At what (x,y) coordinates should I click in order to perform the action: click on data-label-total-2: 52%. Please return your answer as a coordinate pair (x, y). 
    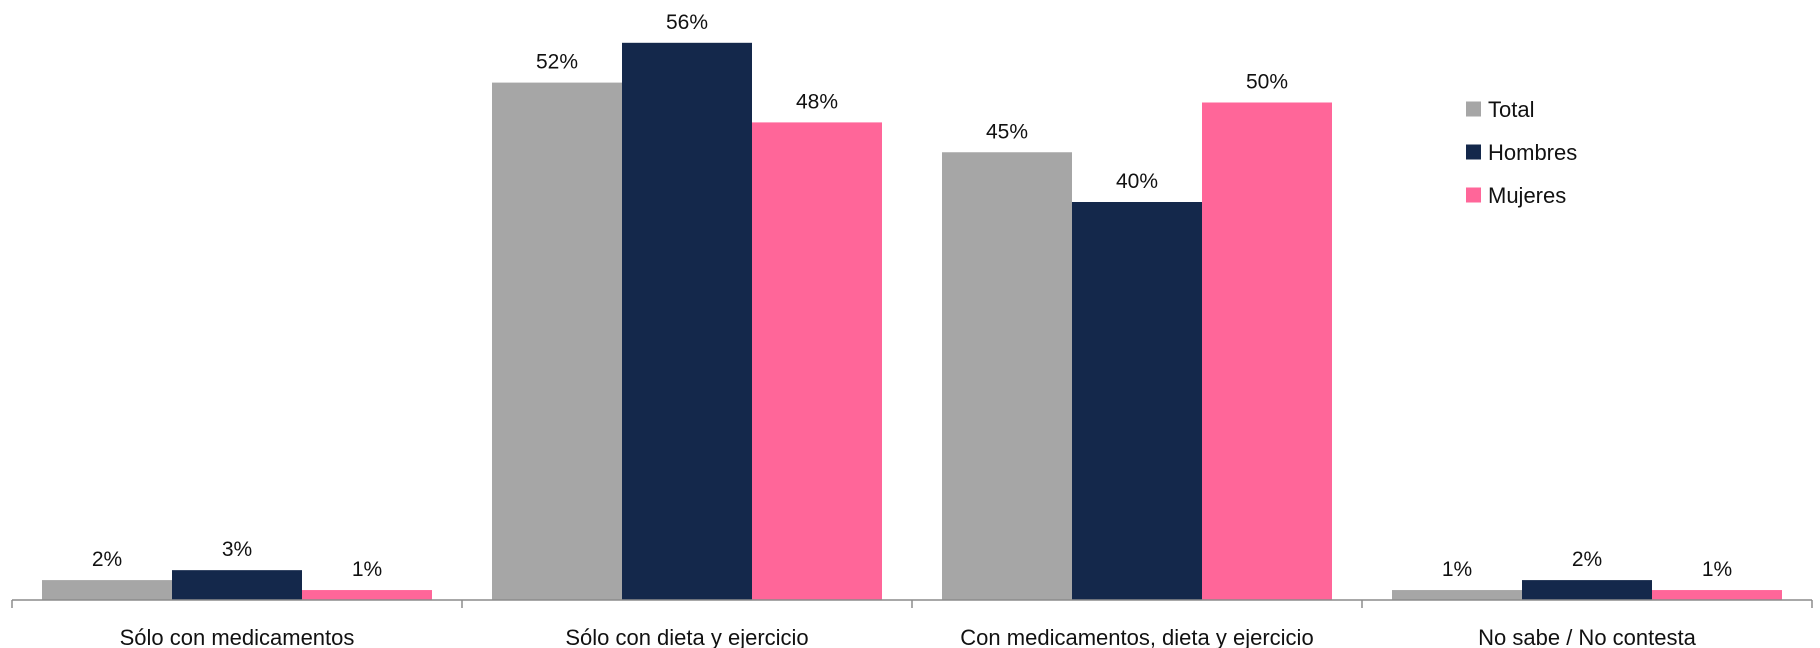
    Looking at the image, I should click on (557, 62).